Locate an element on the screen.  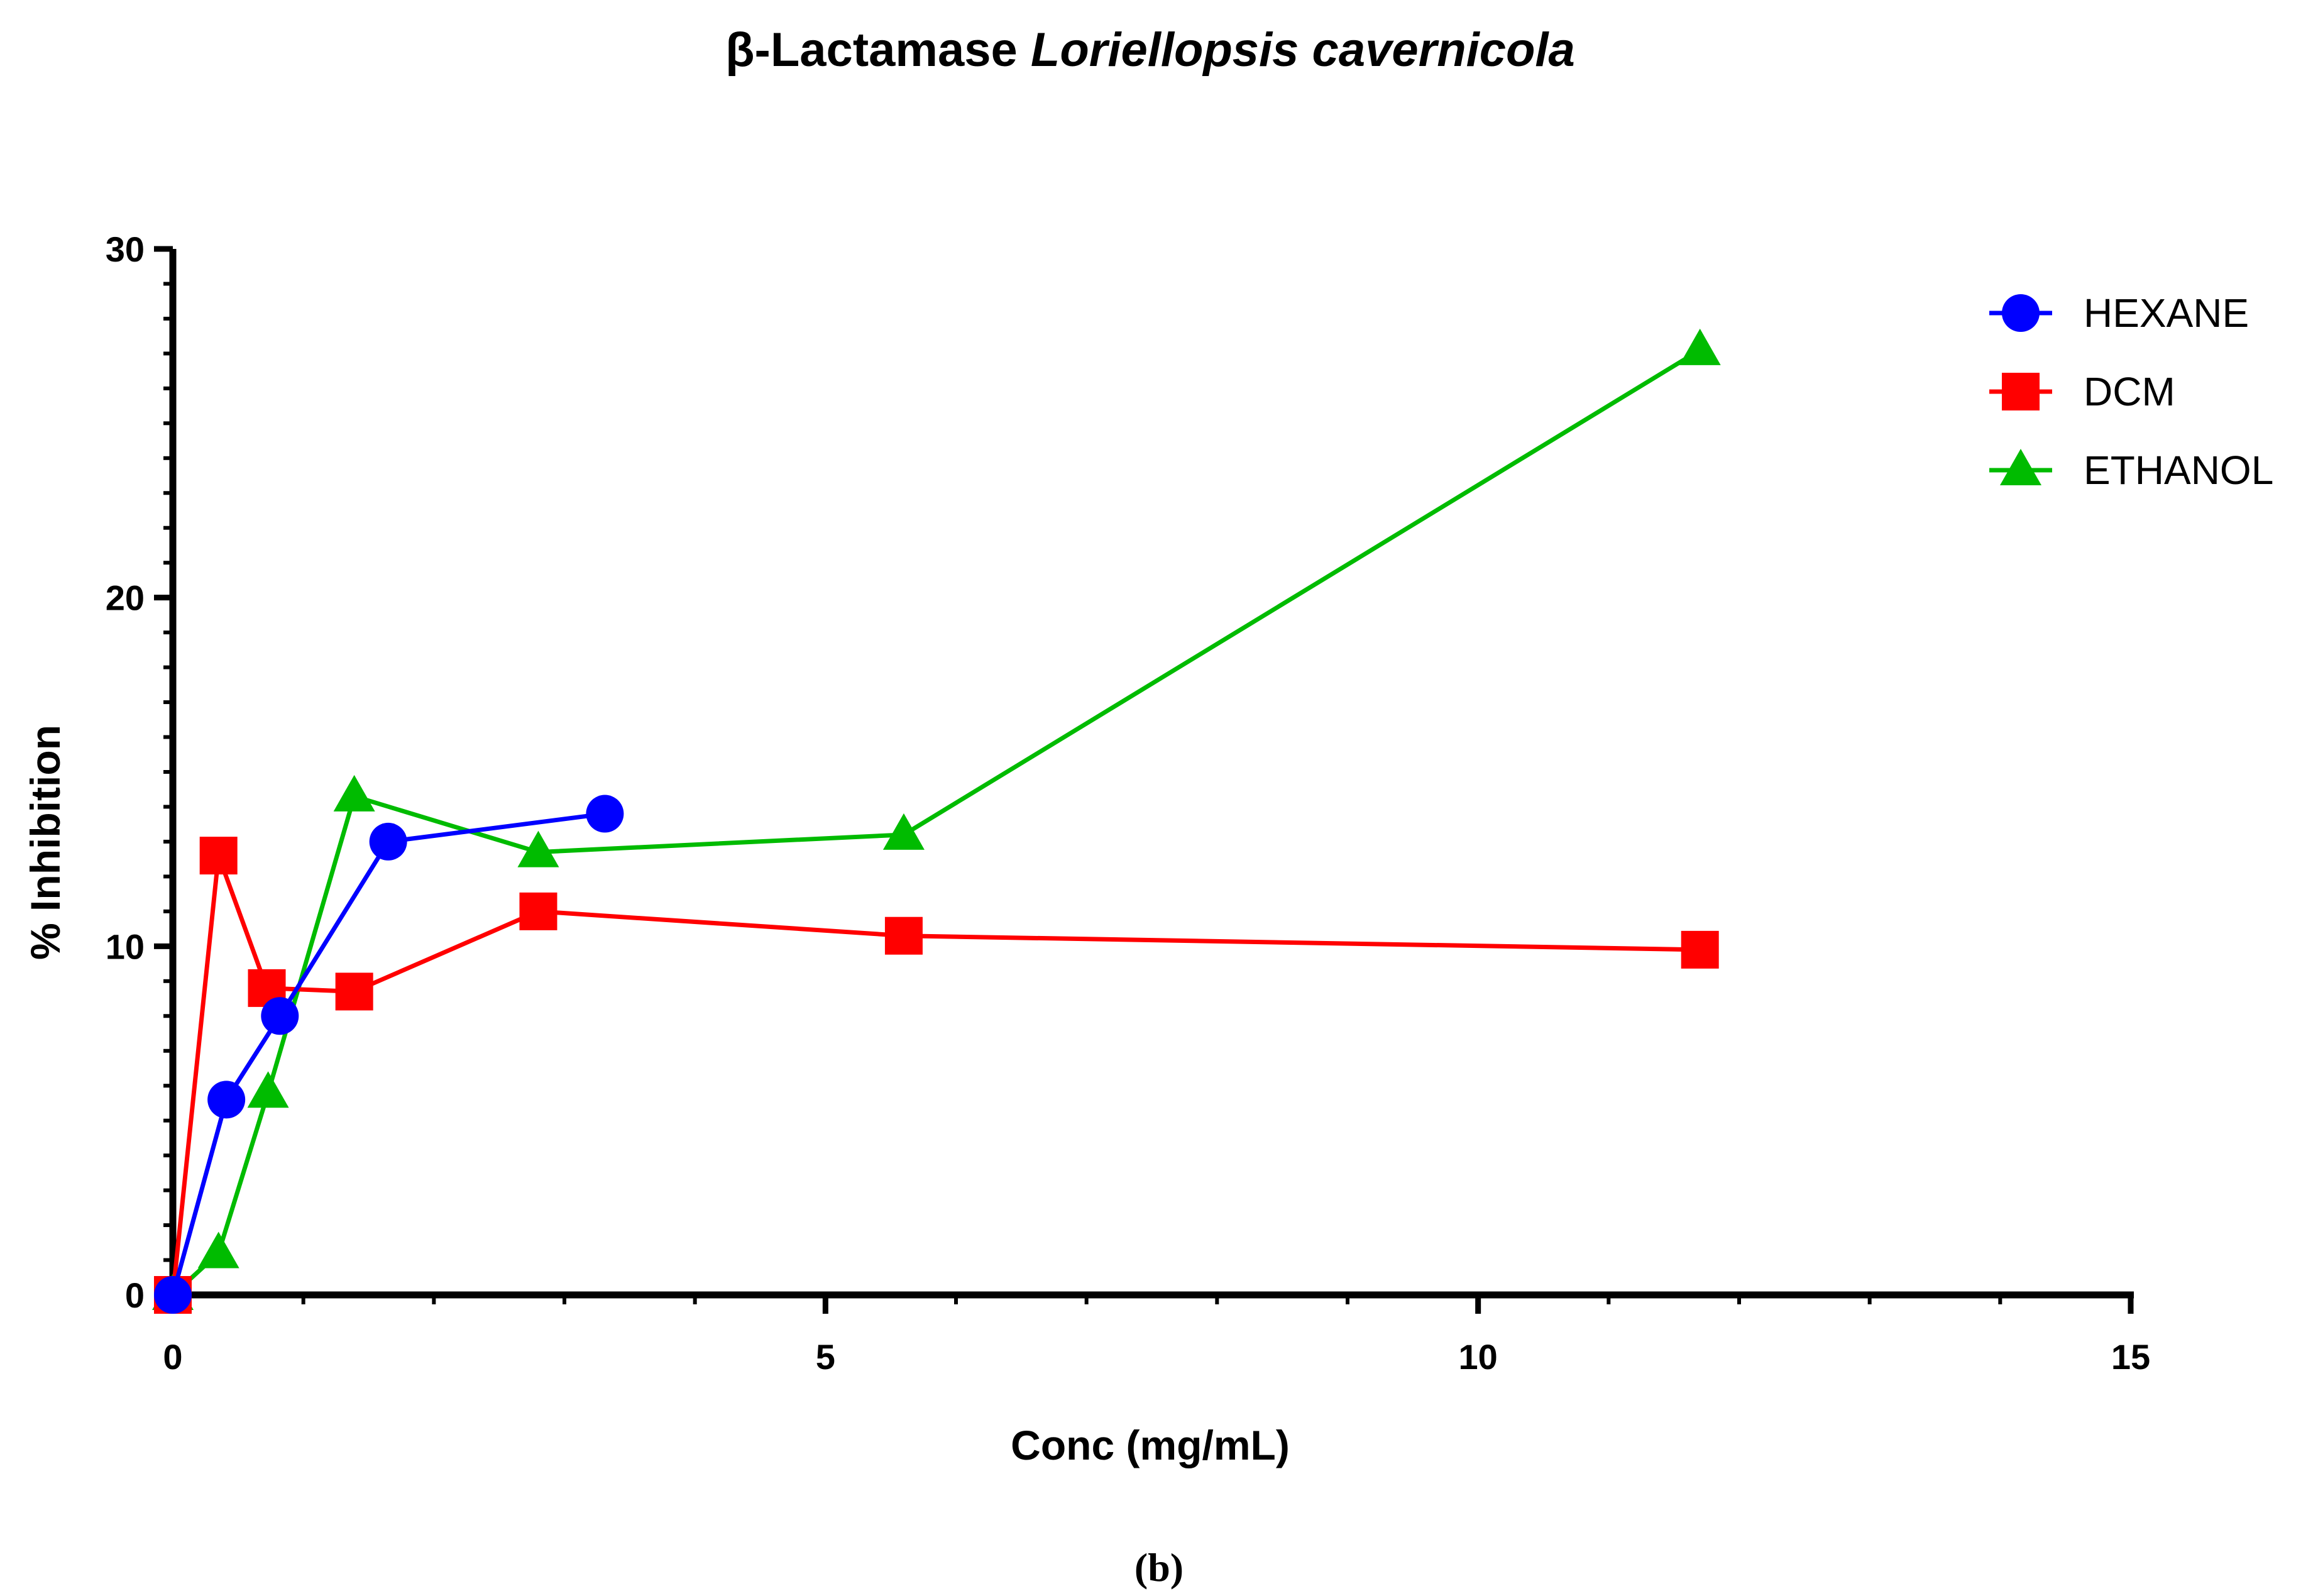
x-tick-label: 0 is located at coordinates (172, 1357).